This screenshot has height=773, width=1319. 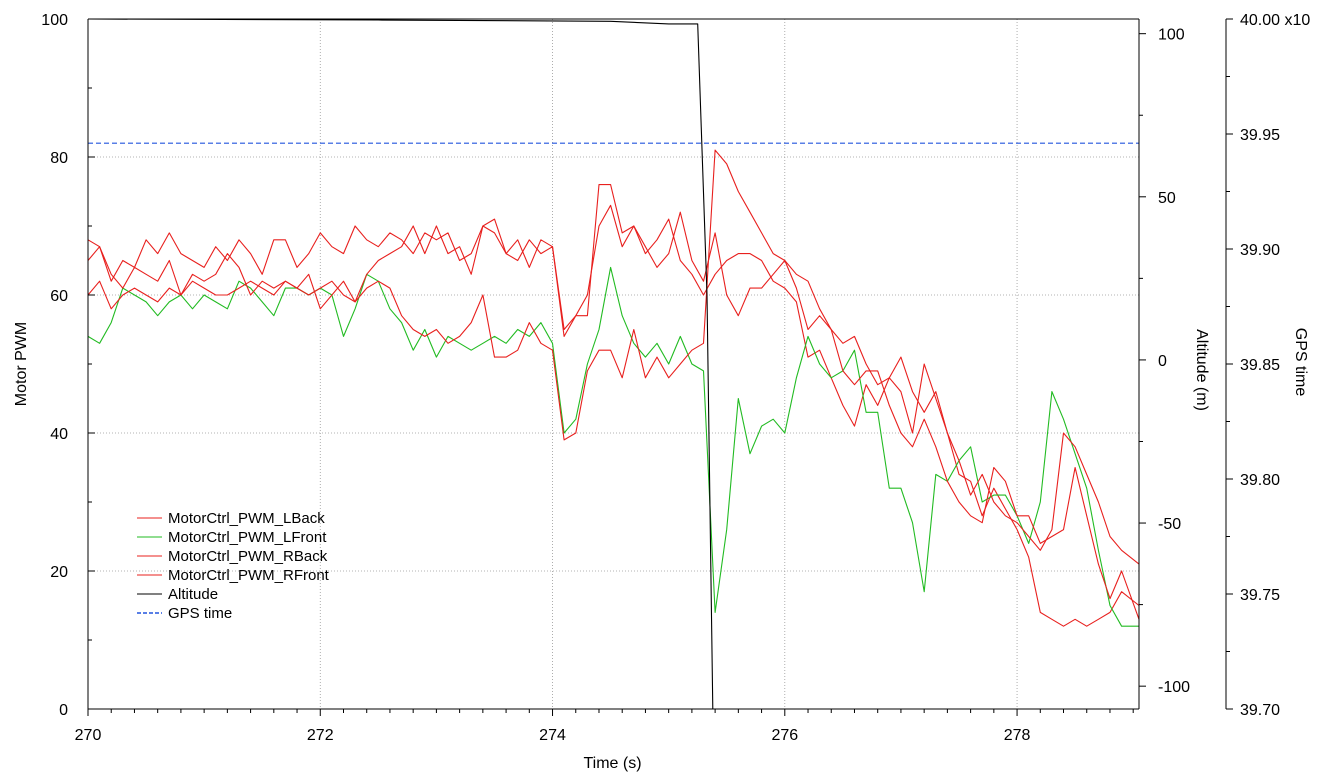 I want to click on legend-label-motorctrl-pwm-lback: MotorCtrl_PWM_LBack, so click(x=246, y=518).